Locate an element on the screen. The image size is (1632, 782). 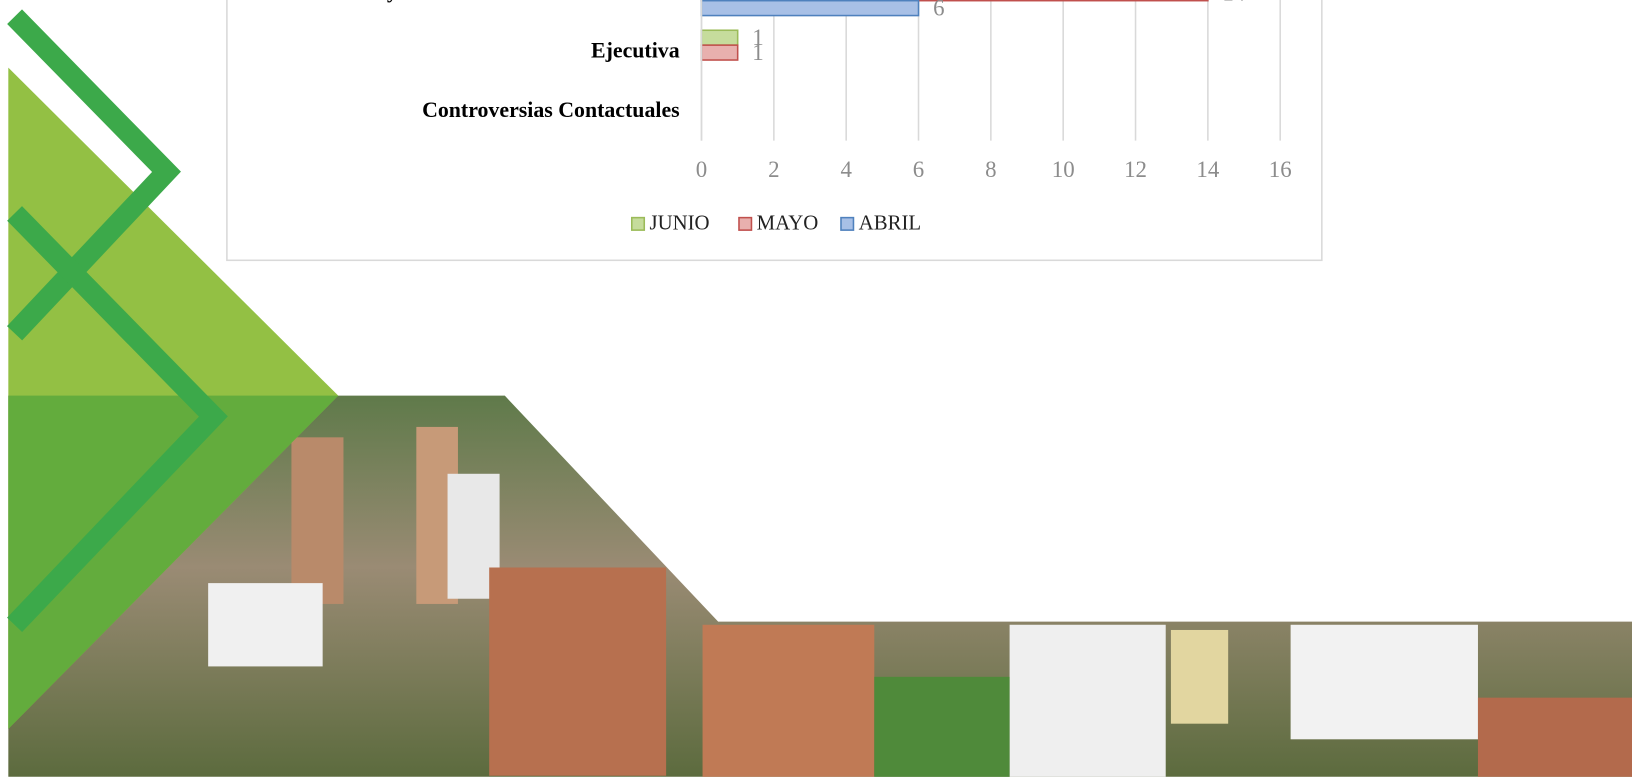
legend-label: ABRIL is located at coordinates (890, 223).